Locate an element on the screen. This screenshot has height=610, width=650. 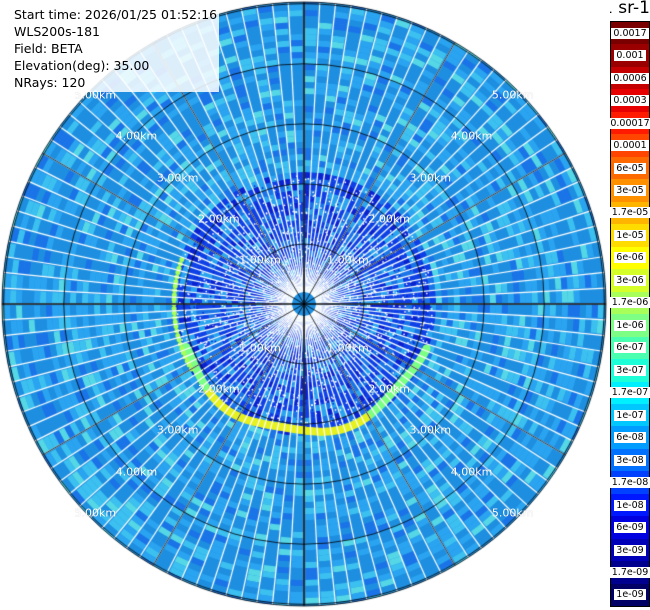
colorbar-tick-label: 0.0017 is located at coordinates (630, 33).